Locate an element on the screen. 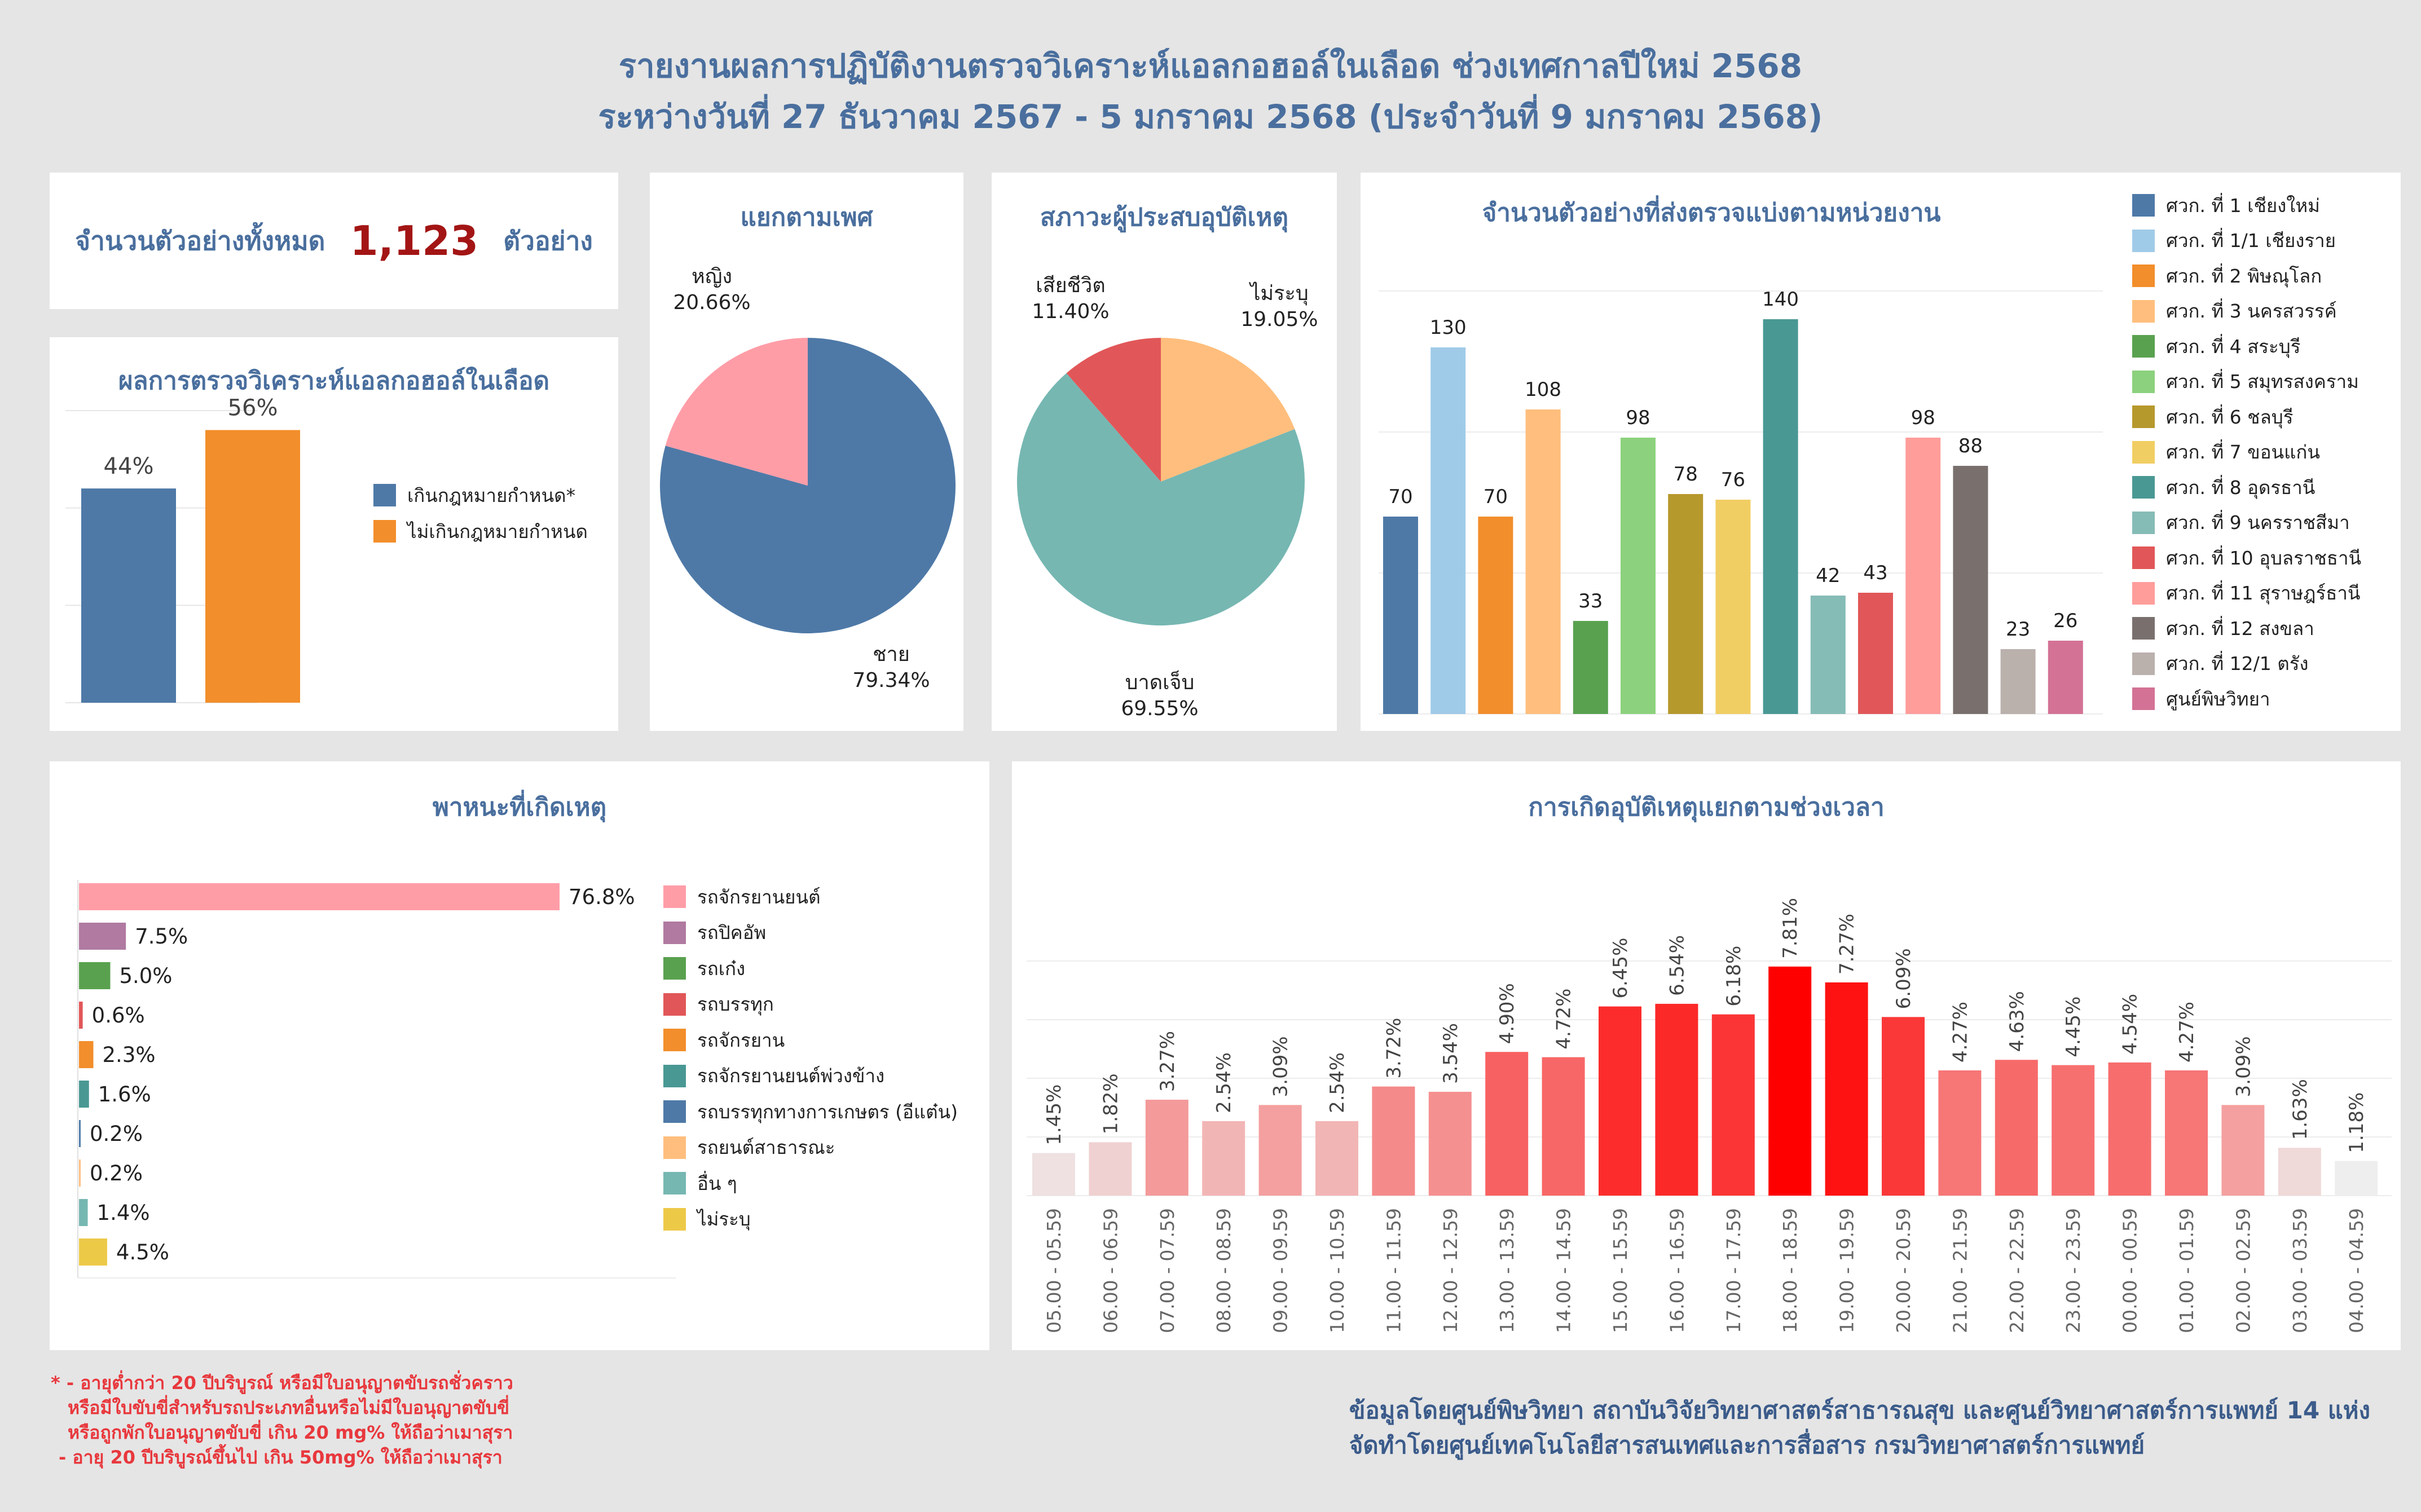 Image resolution: width=2421 pixels, height=1512 pixels. legend-item: ศวก. ที่ 1/1 เชียงราย is located at coordinates (2234, 240).